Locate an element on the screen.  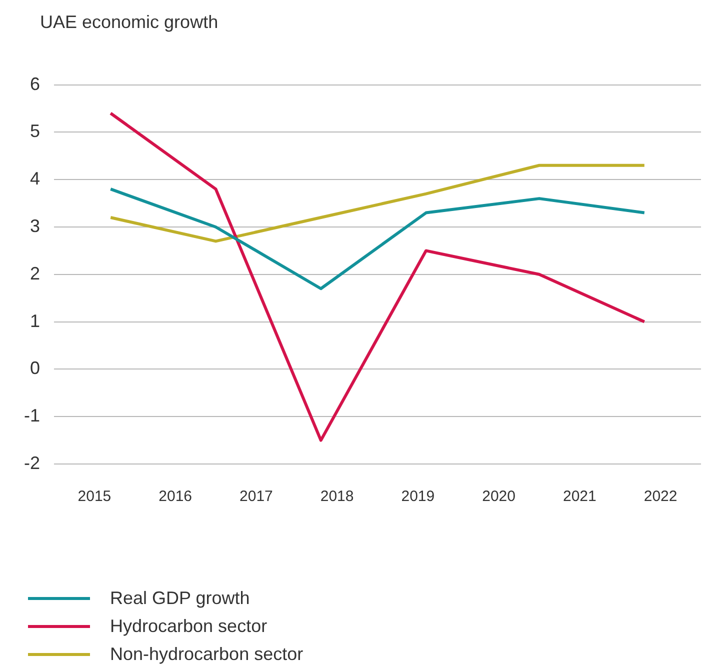
legend-label: Real GDP growth is located at coordinates (180, 598).